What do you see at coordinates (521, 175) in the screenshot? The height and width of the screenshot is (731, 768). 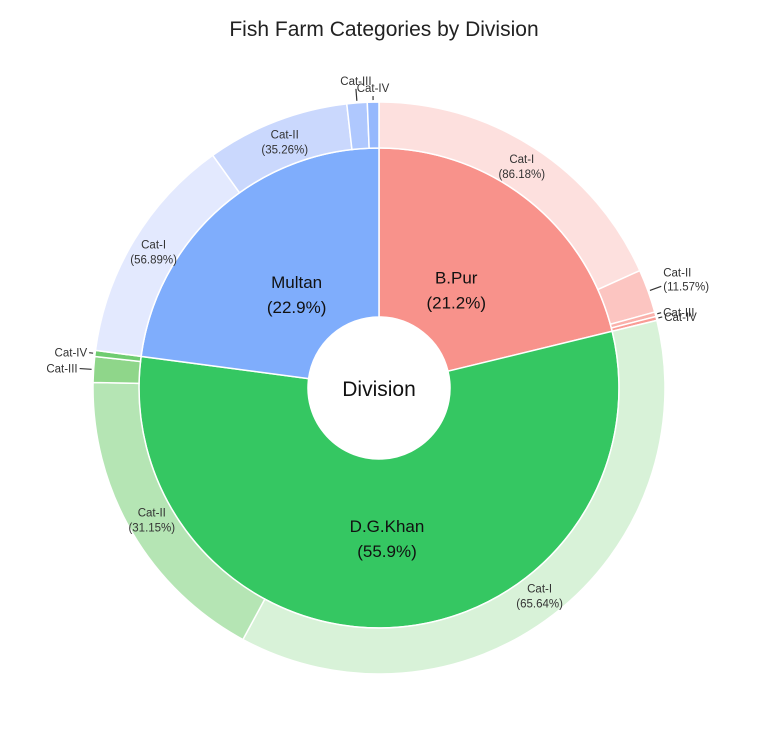 I see `outer-share-b-pur-cat-i: (86.18%)` at bounding box center [521, 175].